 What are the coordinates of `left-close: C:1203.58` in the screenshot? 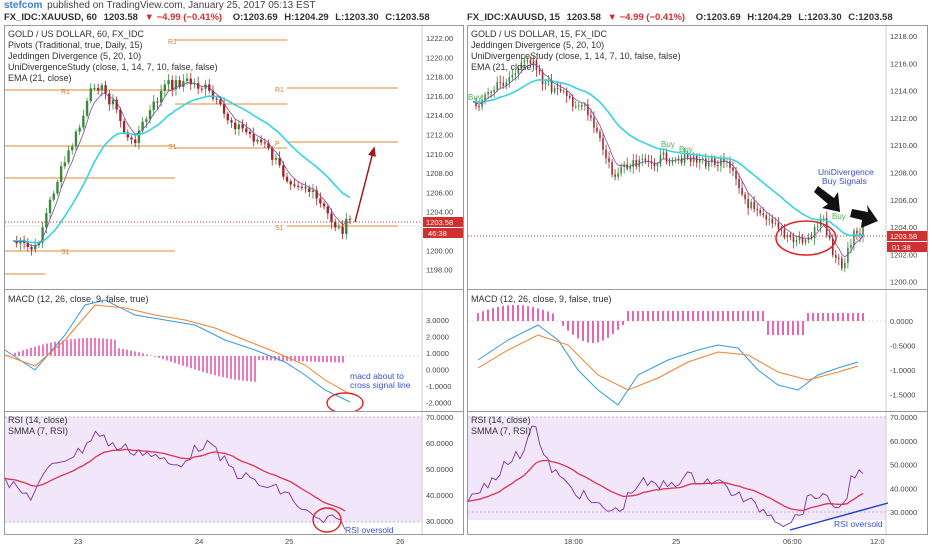 It's located at (407, 17).